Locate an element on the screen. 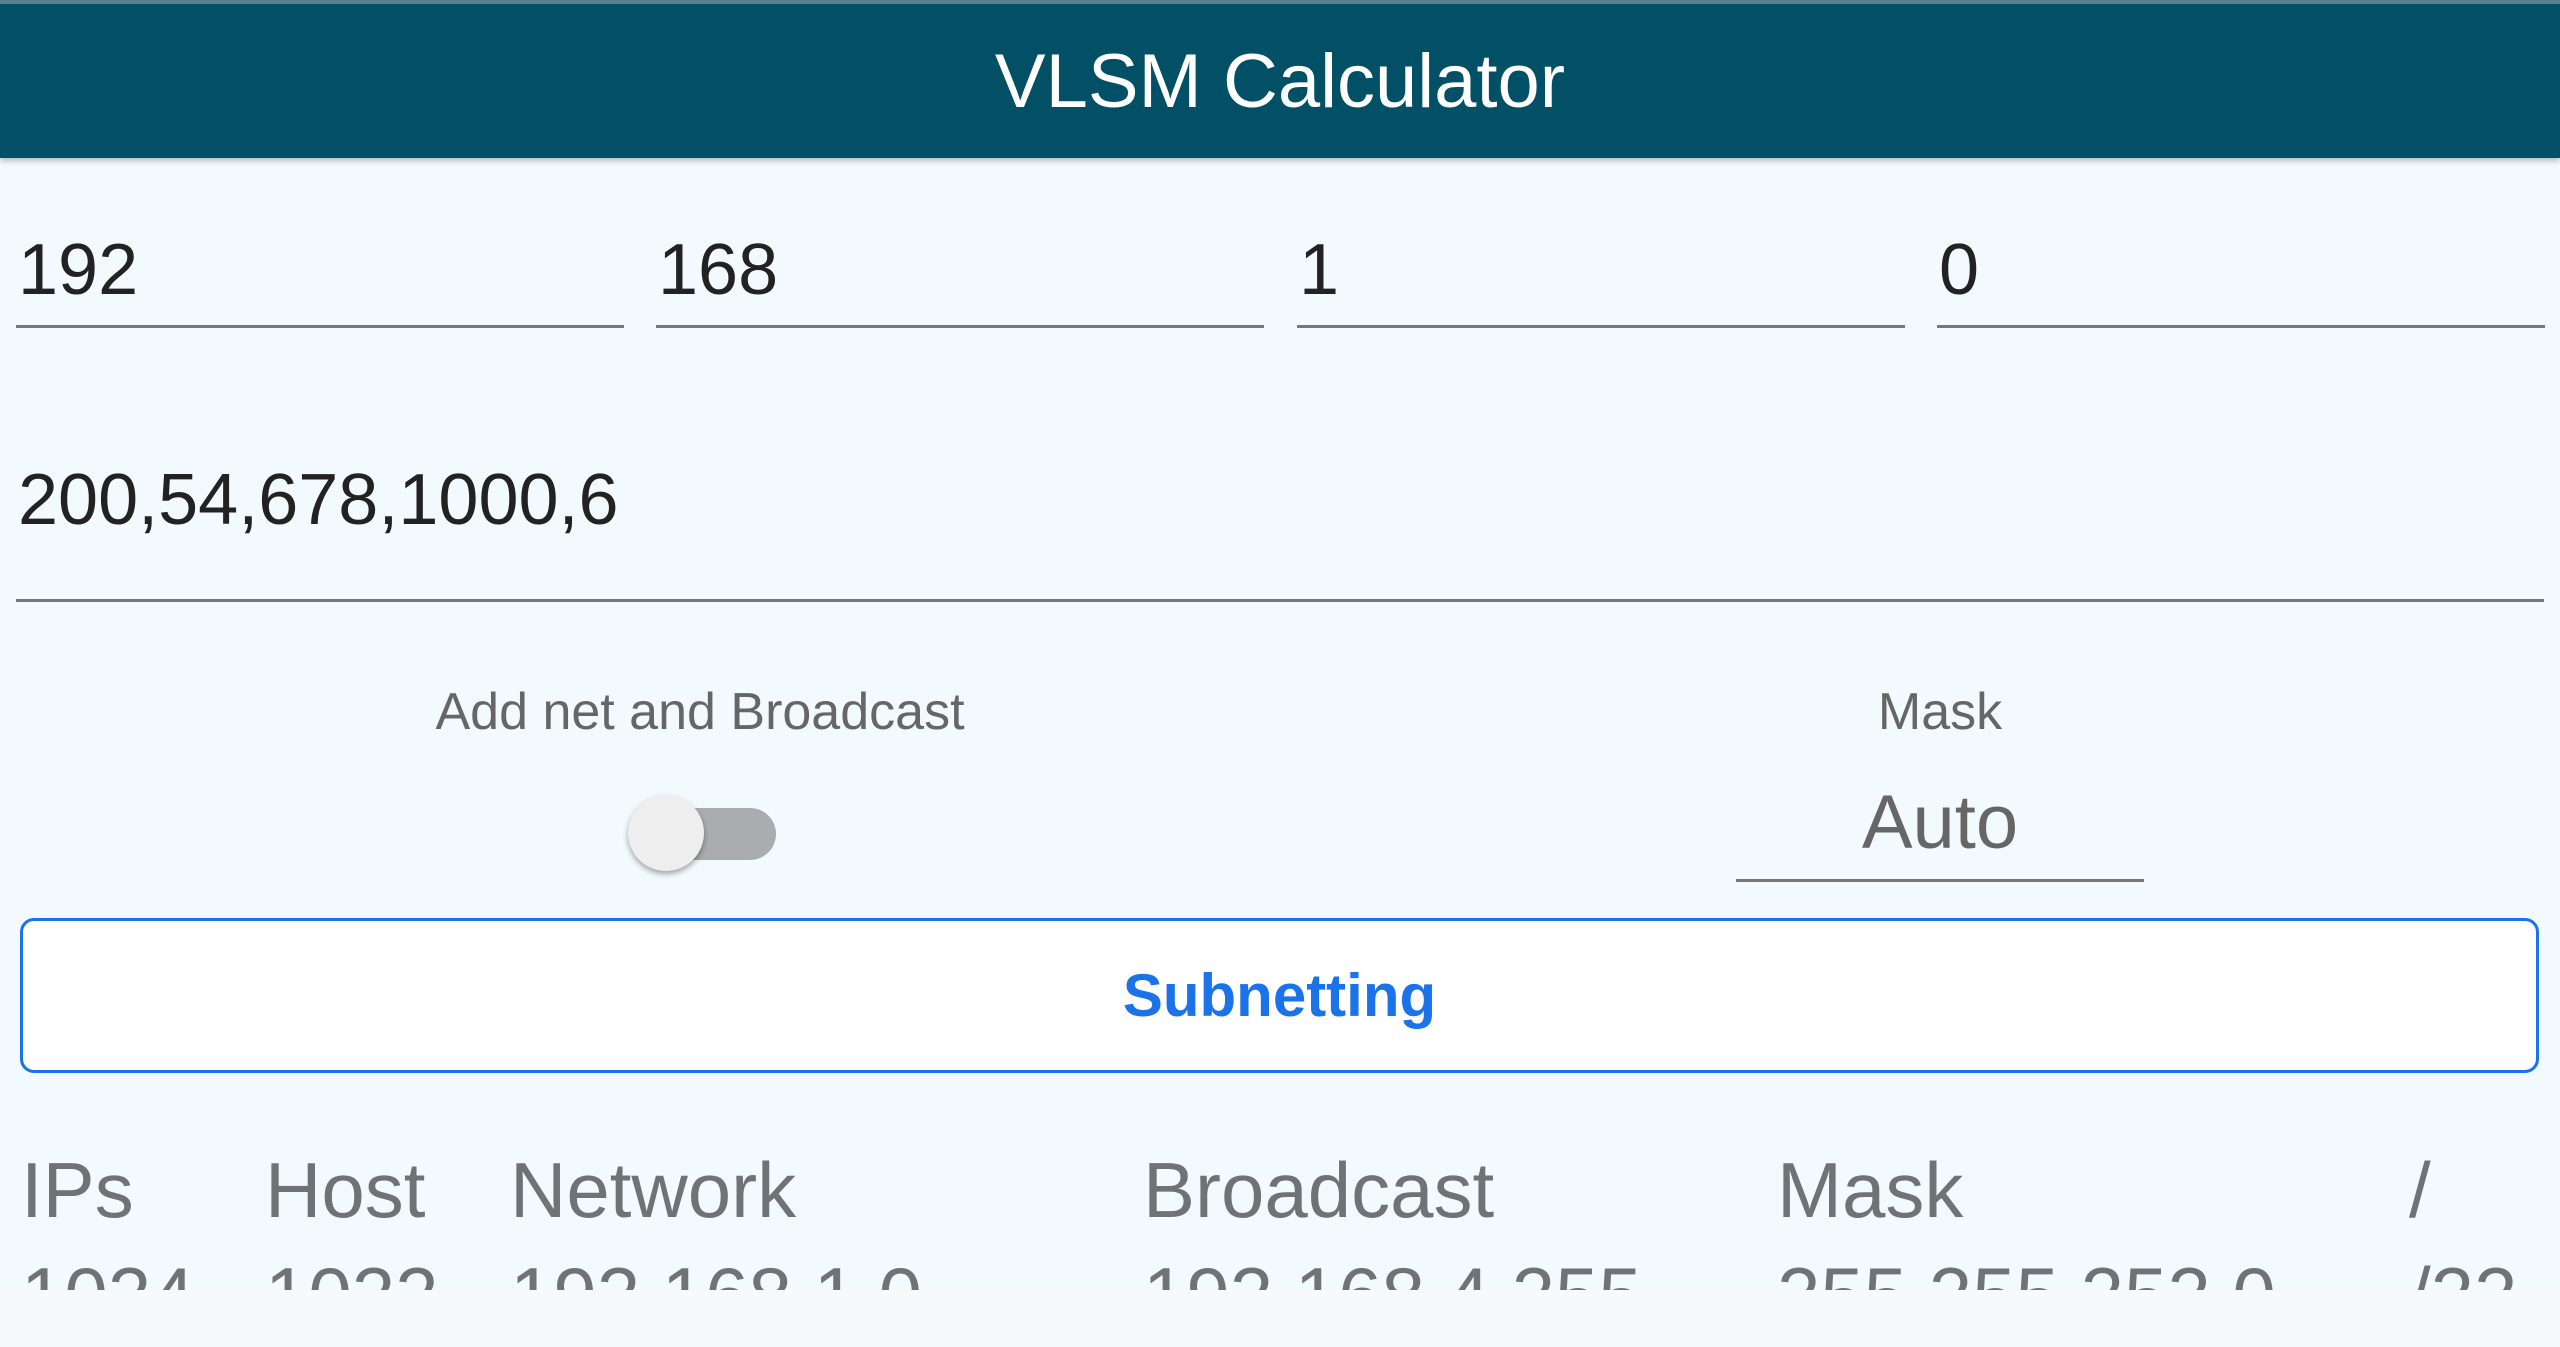 The height and width of the screenshot is (1347, 2560). app-title-bar: VLSM Calculator is located at coordinates (1280, 79).